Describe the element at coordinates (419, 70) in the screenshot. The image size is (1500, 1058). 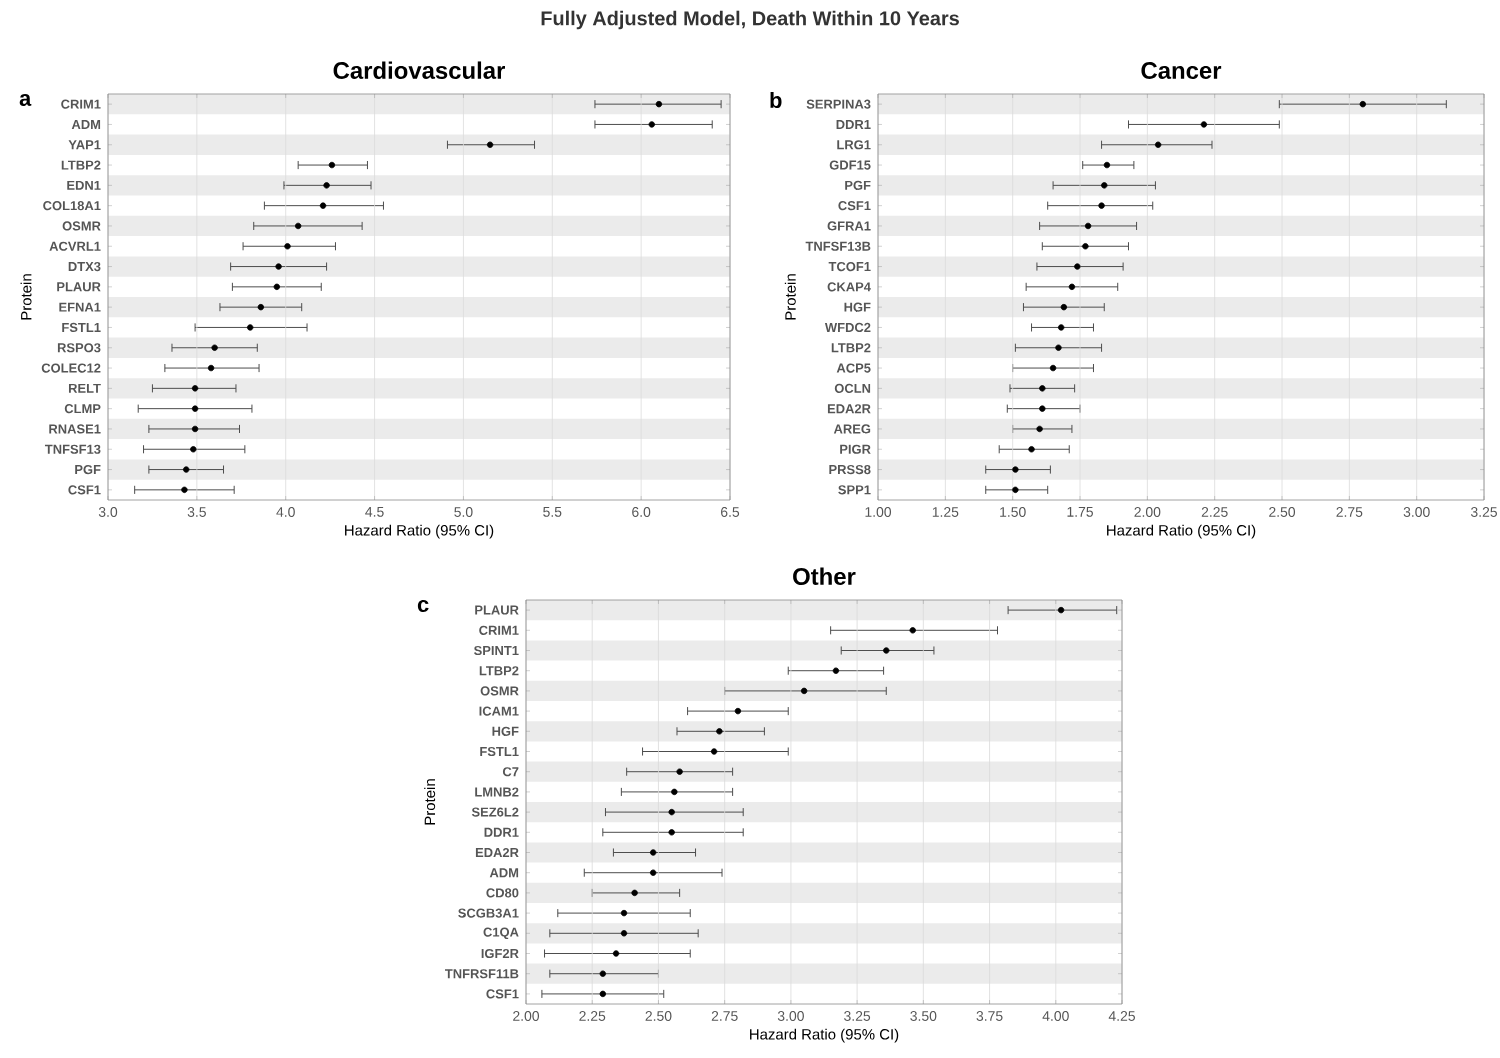
I see `chart-title: Cardiovascular` at that location.